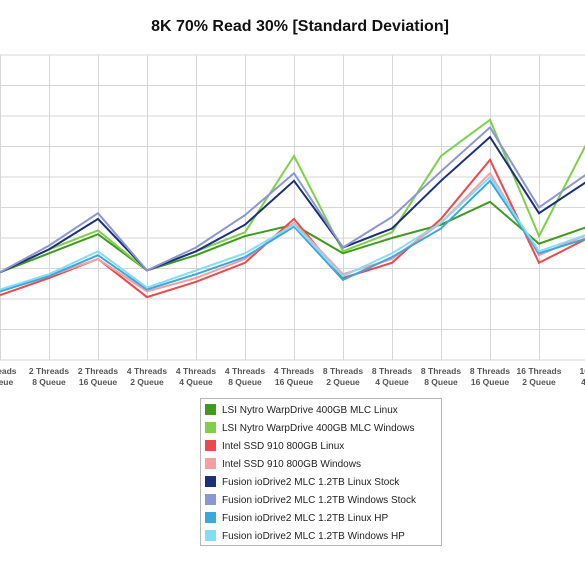  I want to click on legend-label: Intel SSD 910 800GB Linux, so click(283, 446).